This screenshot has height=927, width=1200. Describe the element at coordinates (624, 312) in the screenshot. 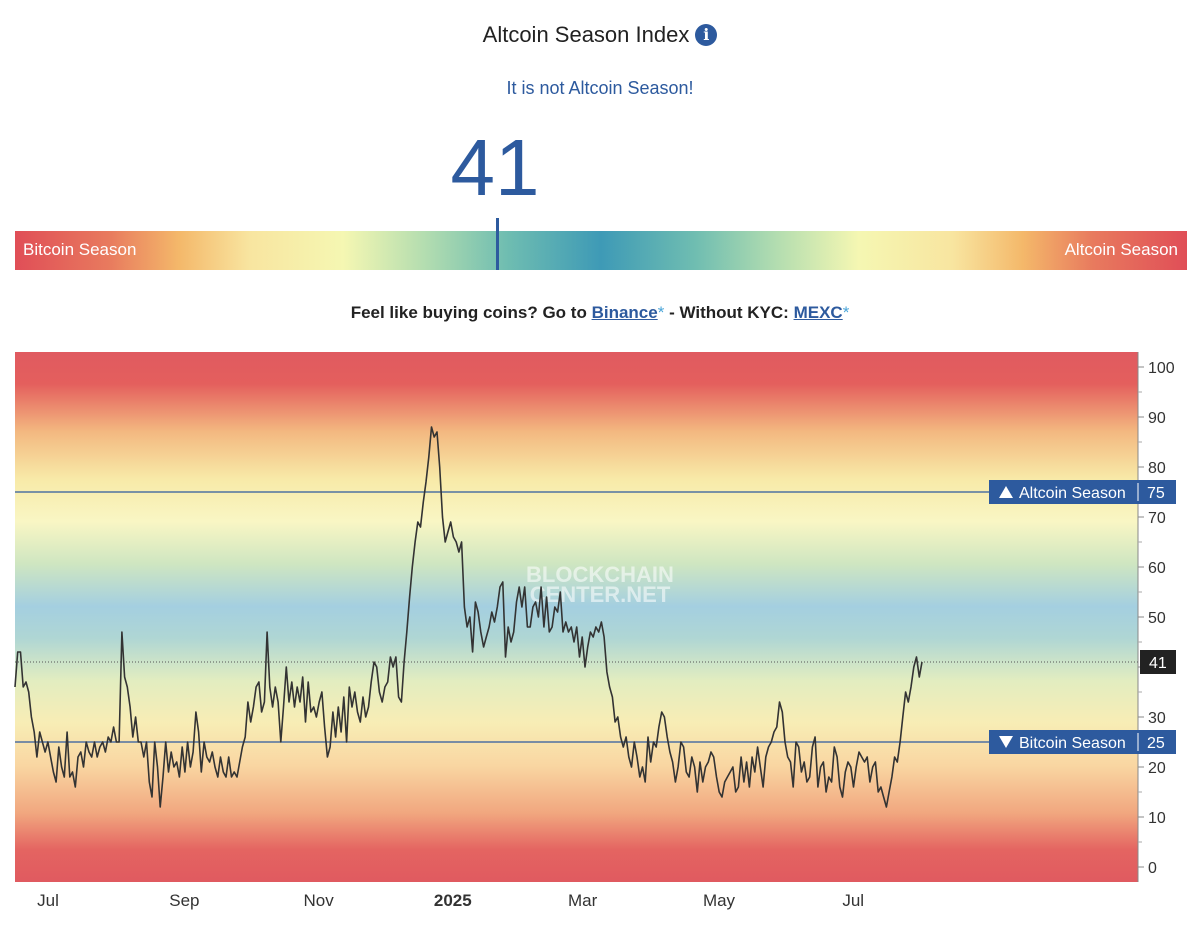

I see `binance-link: Binance` at that location.